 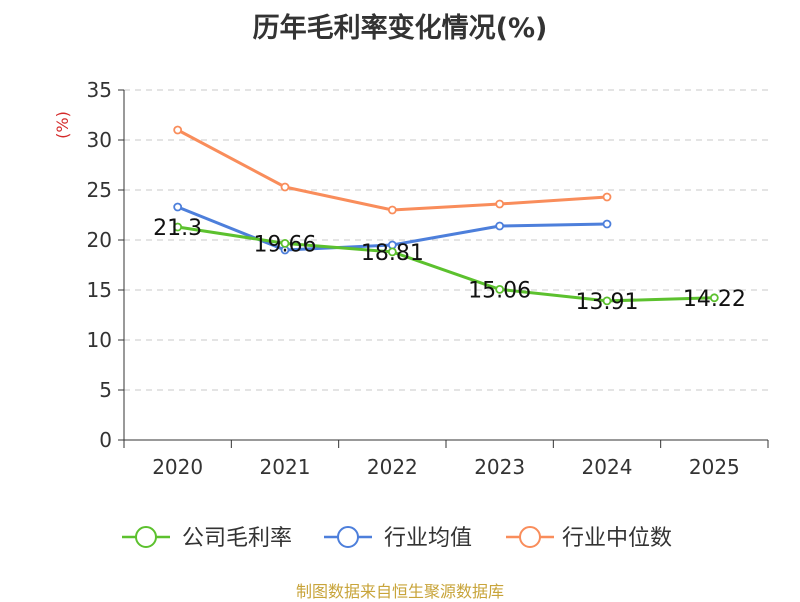 What do you see at coordinates (177, 467) in the screenshot?
I see `x-tick-label: 2020` at bounding box center [177, 467].